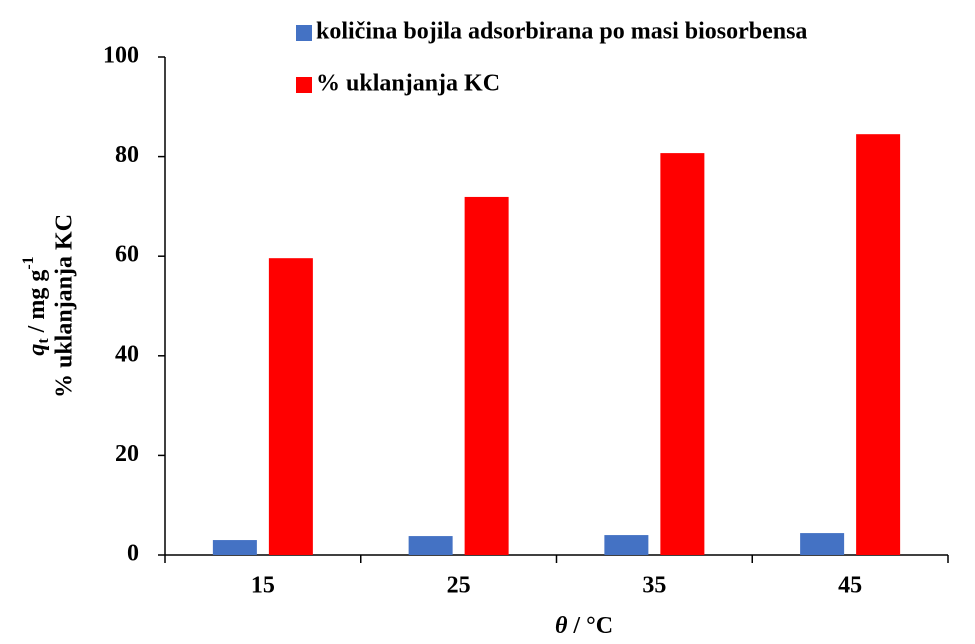 The width and height of the screenshot is (975, 644). Describe the element at coordinates (561, 626) in the screenshot. I see `x-label-symbol: θ` at that location.